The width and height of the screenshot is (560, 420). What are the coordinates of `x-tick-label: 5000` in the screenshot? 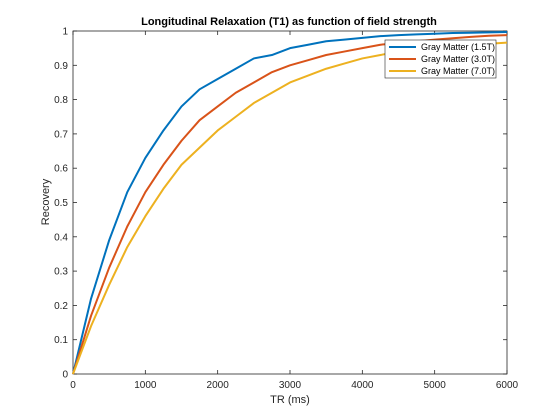 It's located at (435, 385).